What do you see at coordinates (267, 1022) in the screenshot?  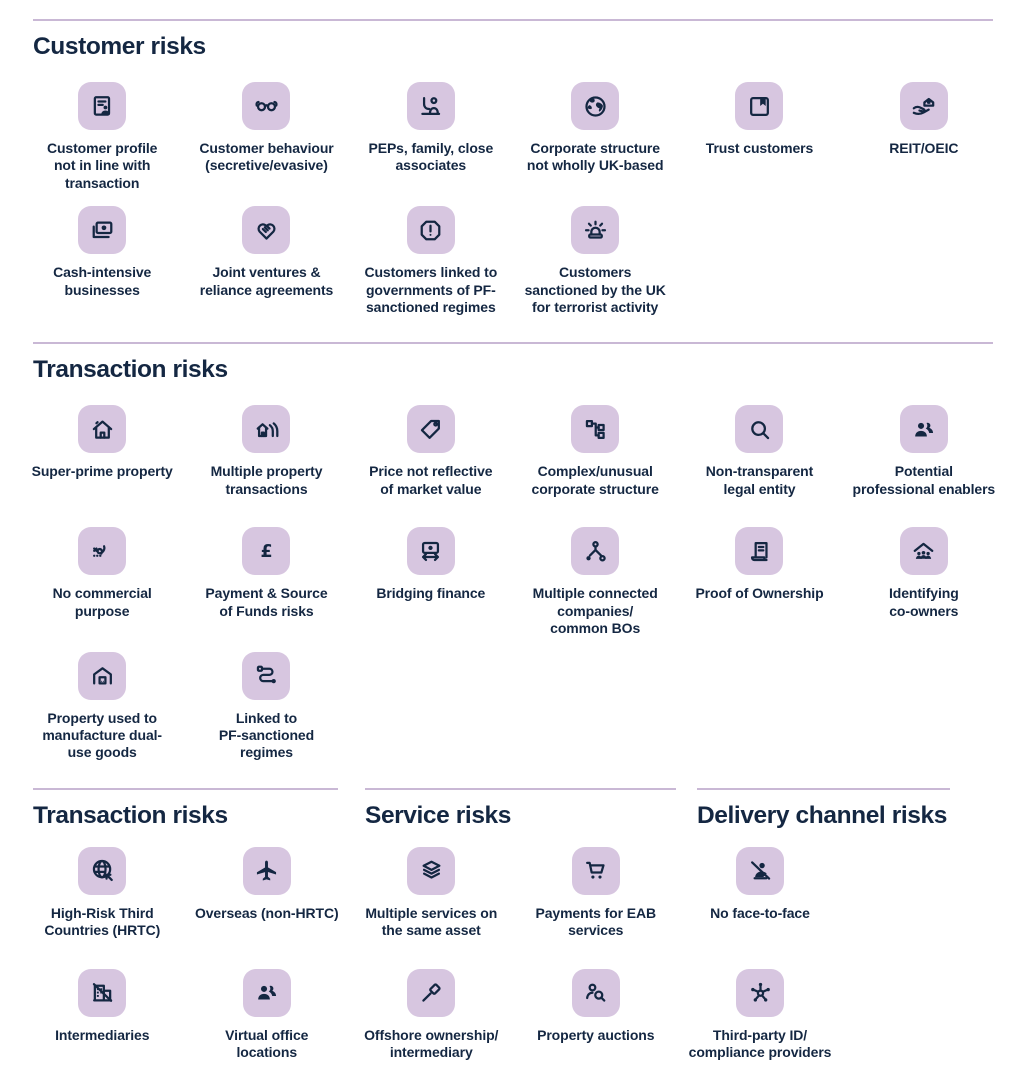 I see `risk-item: Virtual office locations` at bounding box center [267, 1022].